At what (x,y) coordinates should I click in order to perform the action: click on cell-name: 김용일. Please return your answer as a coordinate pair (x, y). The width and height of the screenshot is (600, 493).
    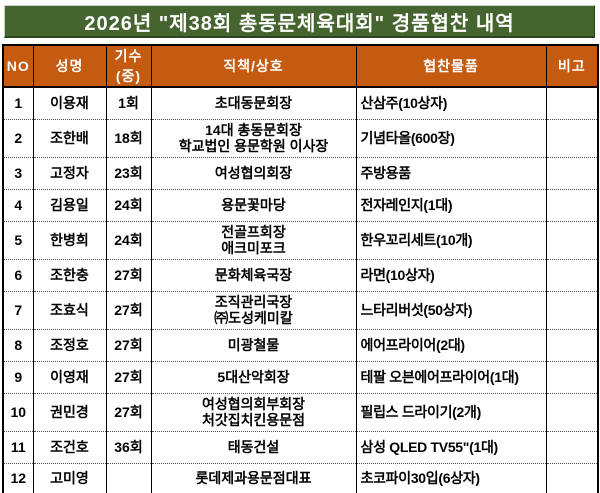
    Looking at the image, I should click on (69, 204).